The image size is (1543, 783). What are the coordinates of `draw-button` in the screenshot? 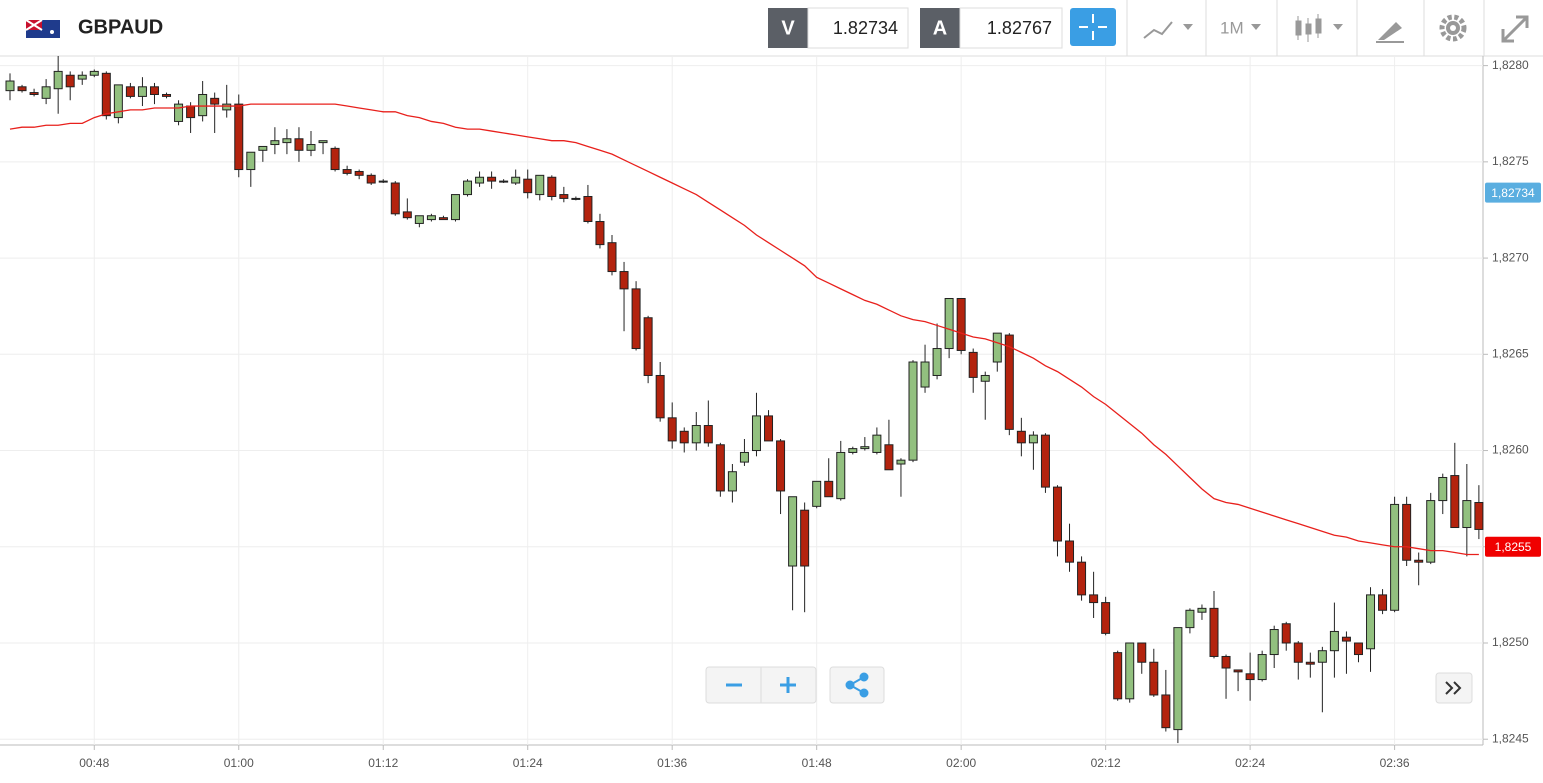 It's located at (1390, 32).